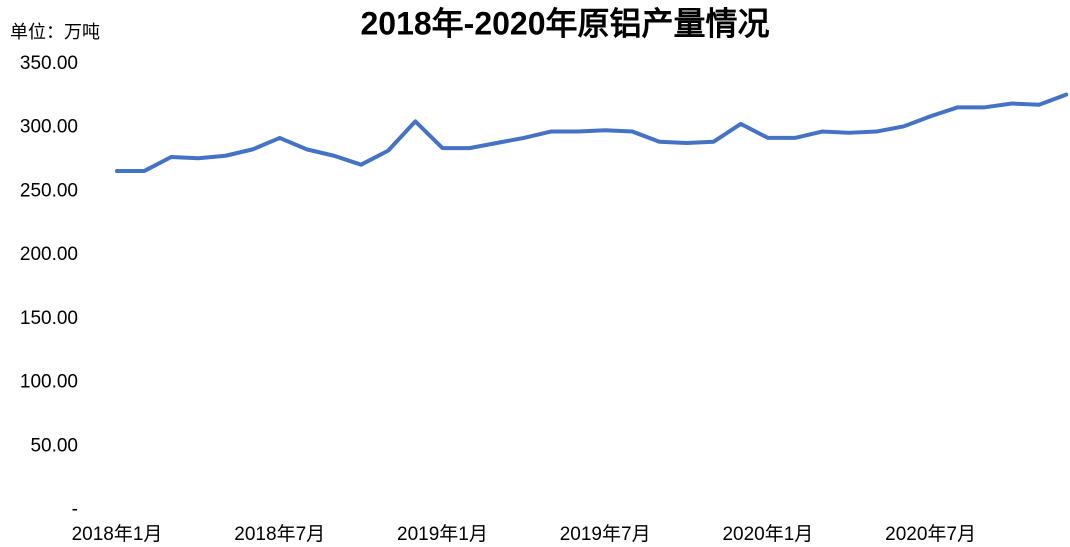 This screenshot has height=547, width=1070. Describe the element at coordinates (592, 133) in the screenshot. I see `line-series` at that location.